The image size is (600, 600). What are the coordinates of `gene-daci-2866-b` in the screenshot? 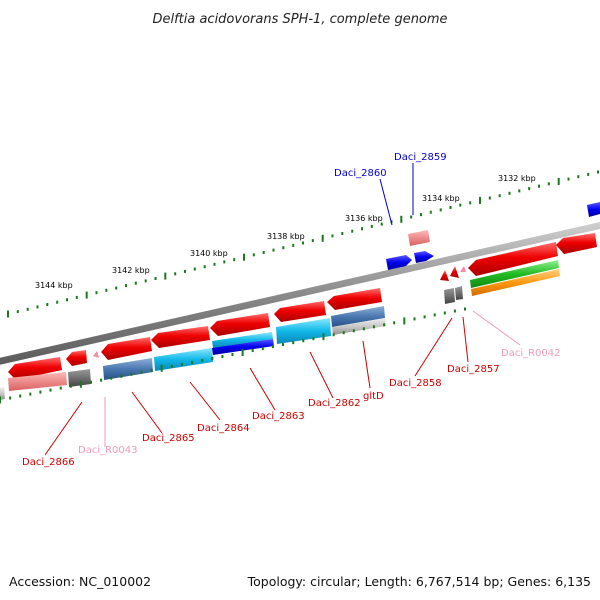 It's located at (76, 358).